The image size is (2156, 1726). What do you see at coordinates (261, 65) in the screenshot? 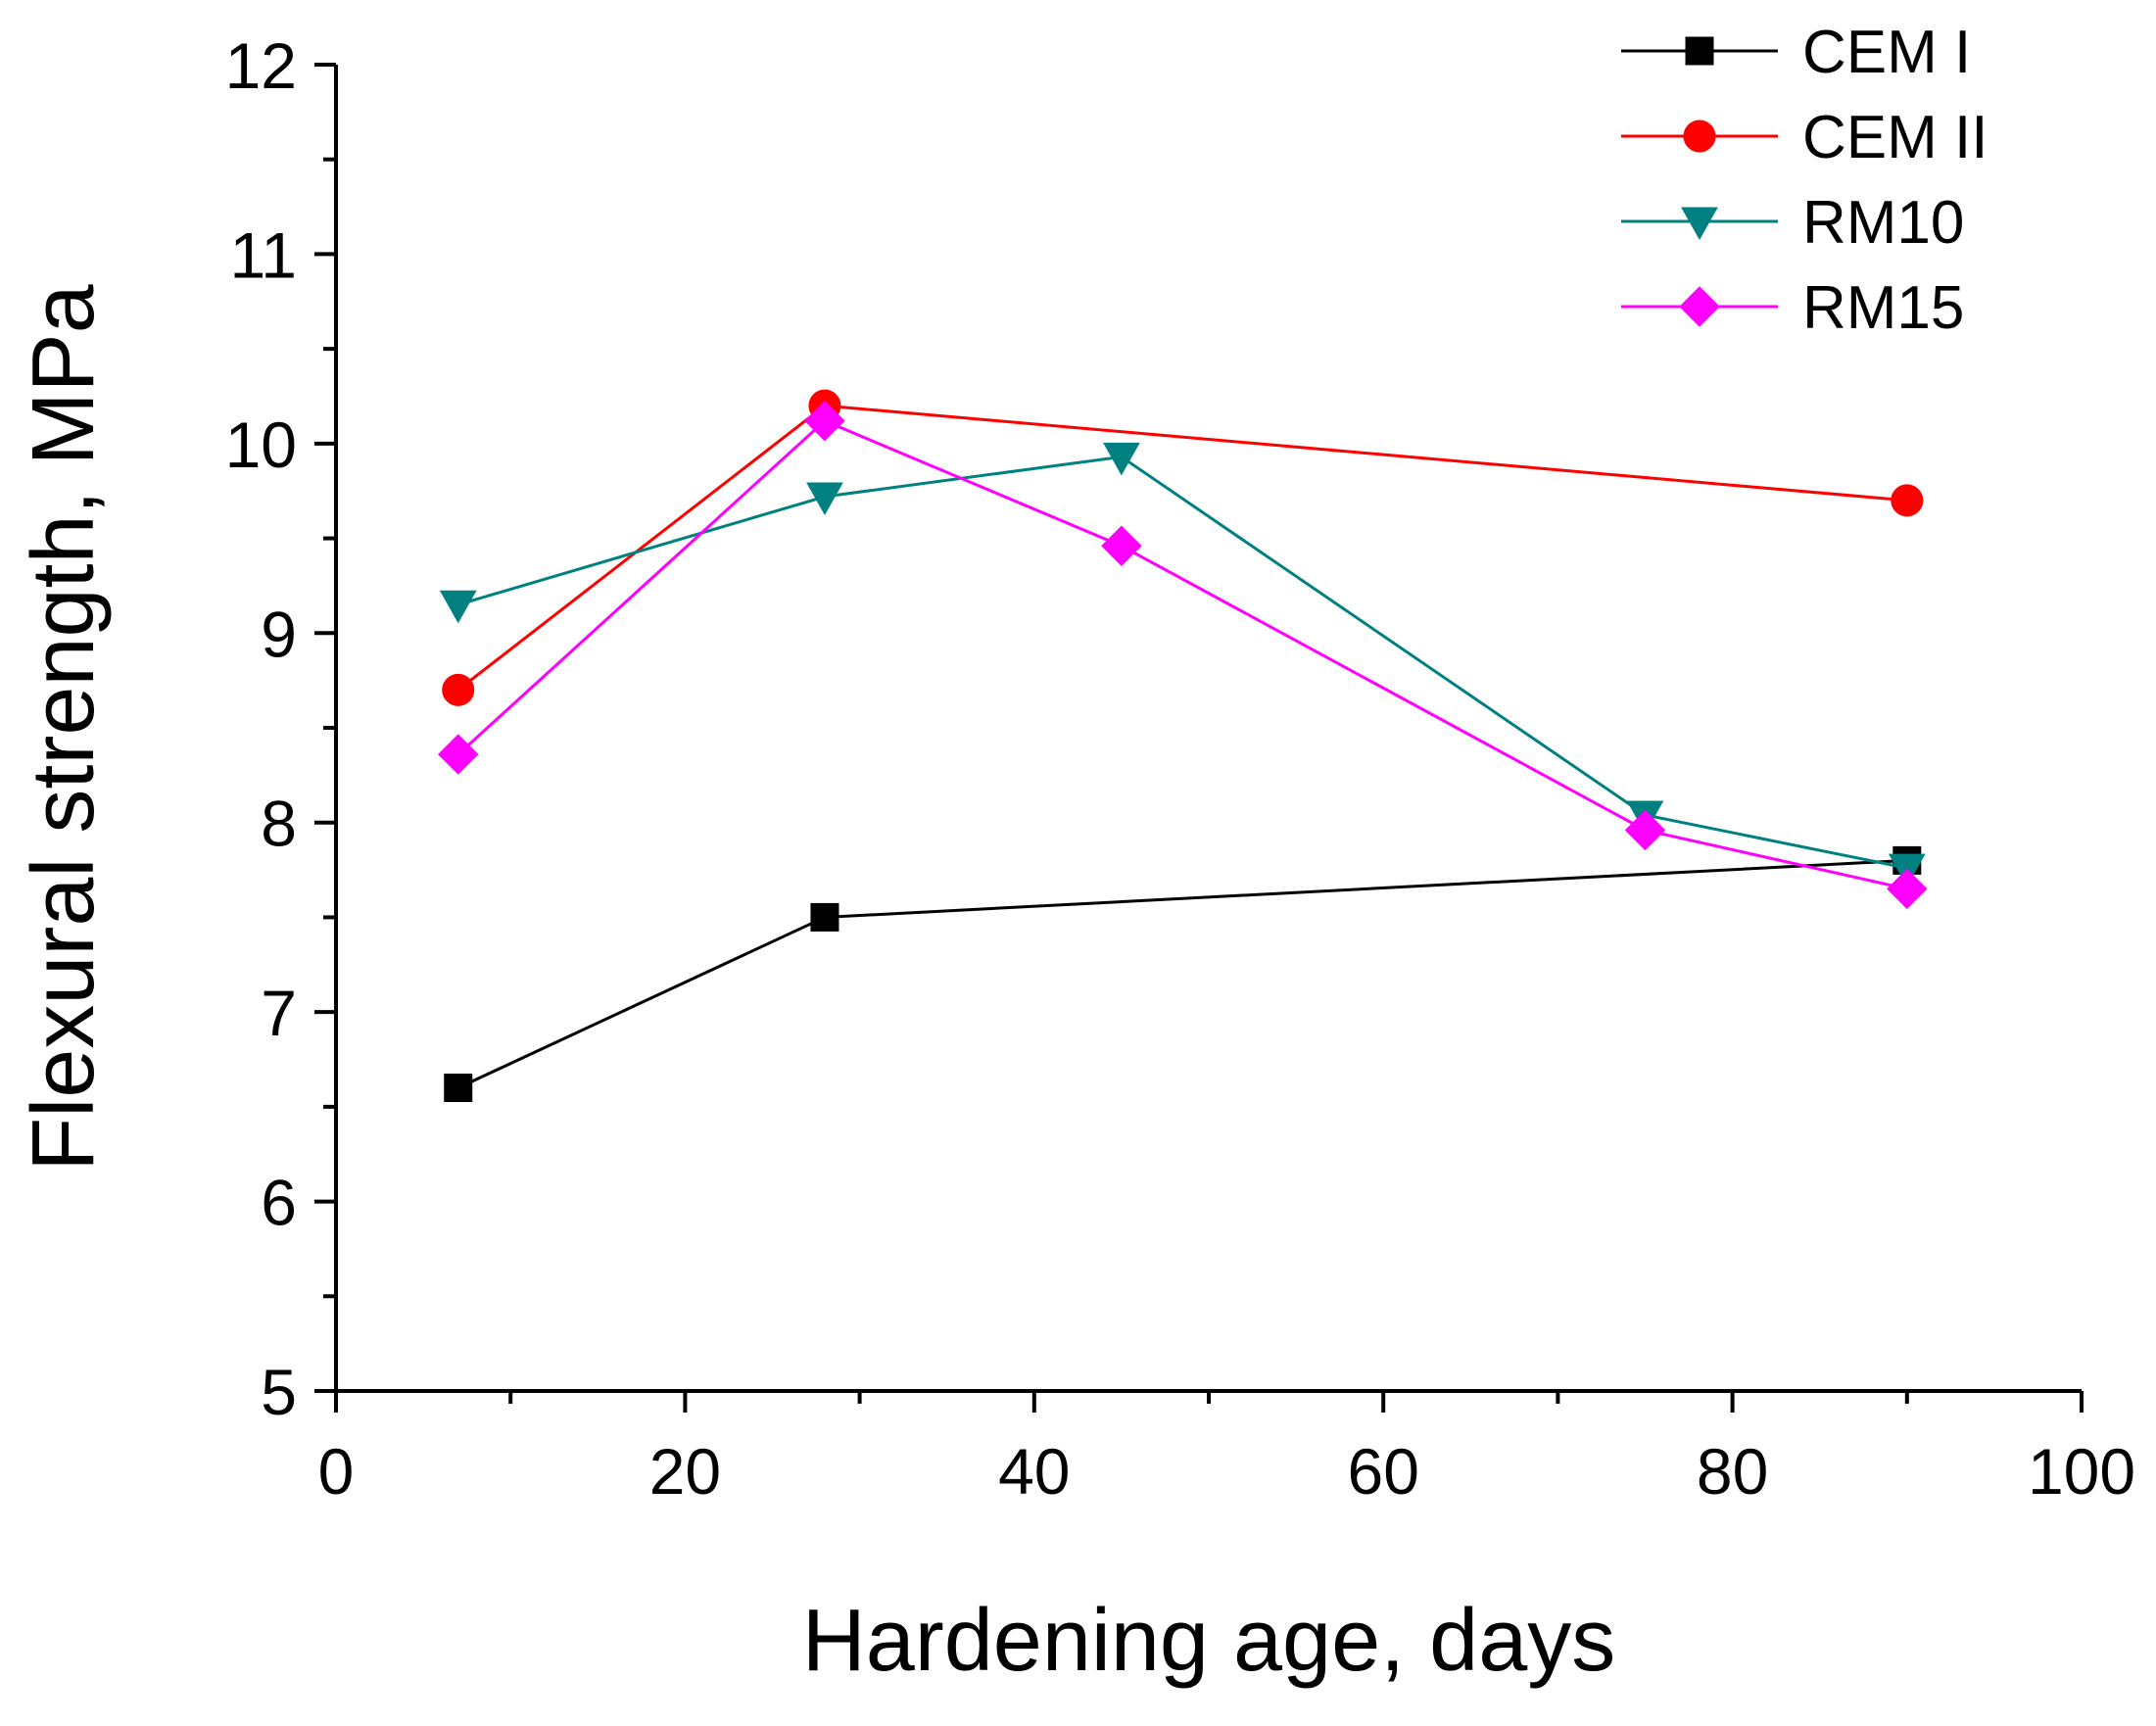
I see `y-tick-label: 12` at bounding box center [261, 65].